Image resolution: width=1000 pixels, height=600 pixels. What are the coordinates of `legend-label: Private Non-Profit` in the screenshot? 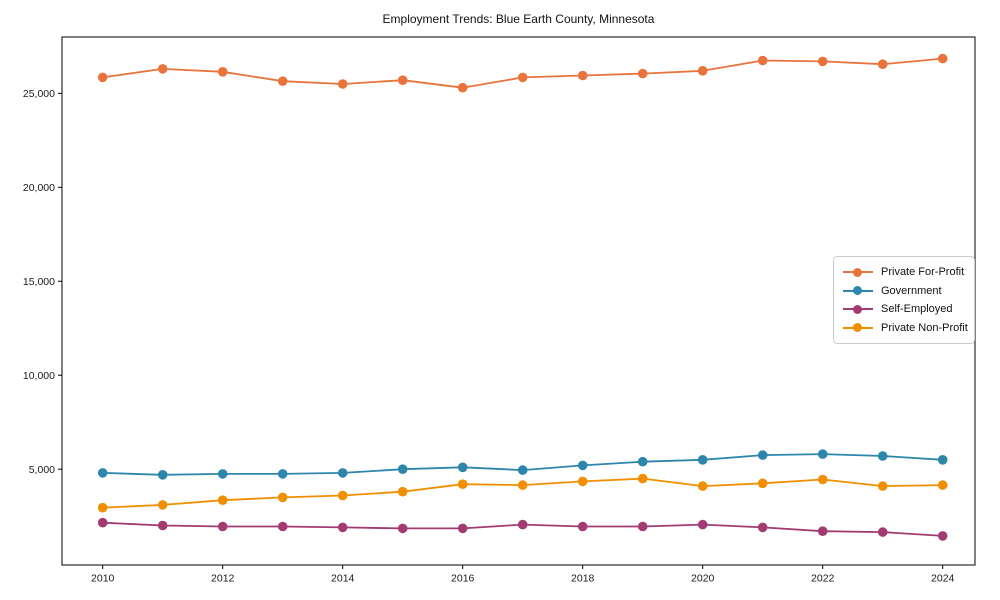 It's located at (924, 327).